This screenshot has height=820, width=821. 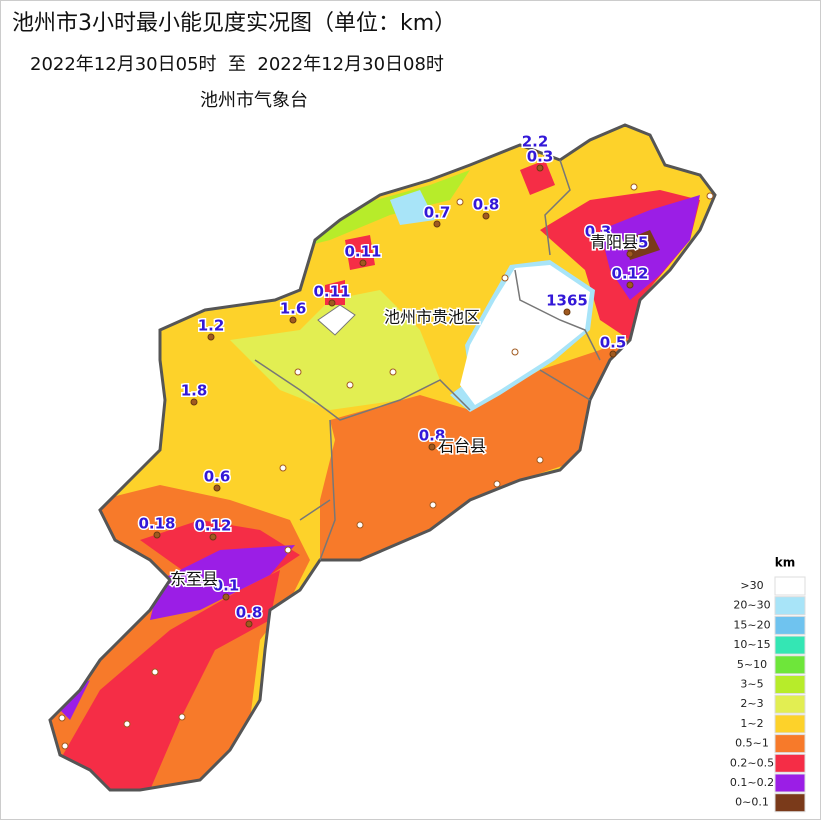 I want to click on legend-label: 0.1~0.2, so click(x=752, y=782).